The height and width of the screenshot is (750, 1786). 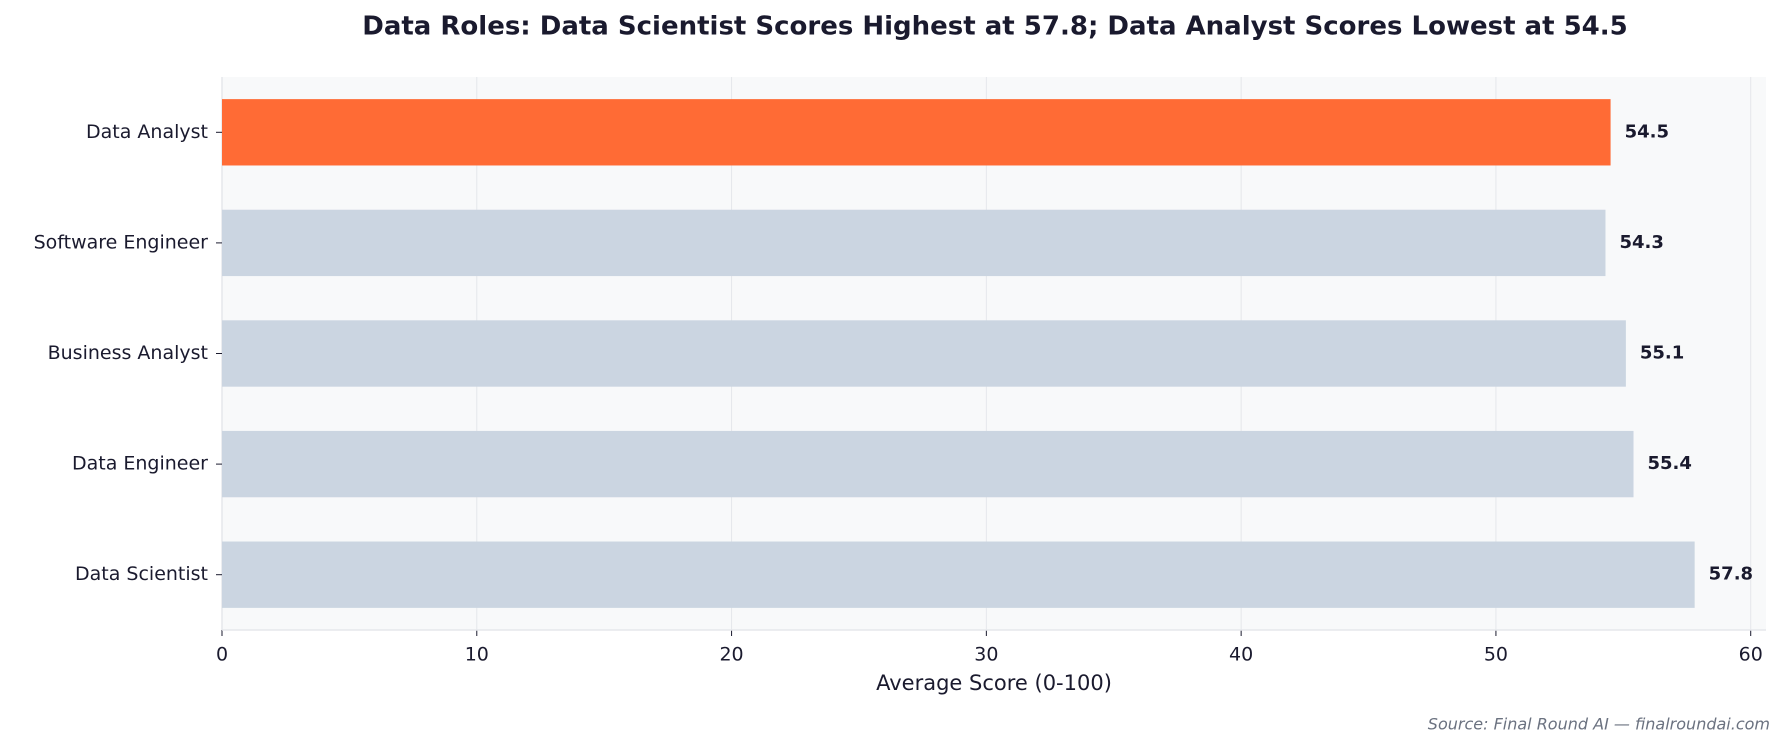 I want to click on x-tick-label: 30, so click(x=986, y=655).